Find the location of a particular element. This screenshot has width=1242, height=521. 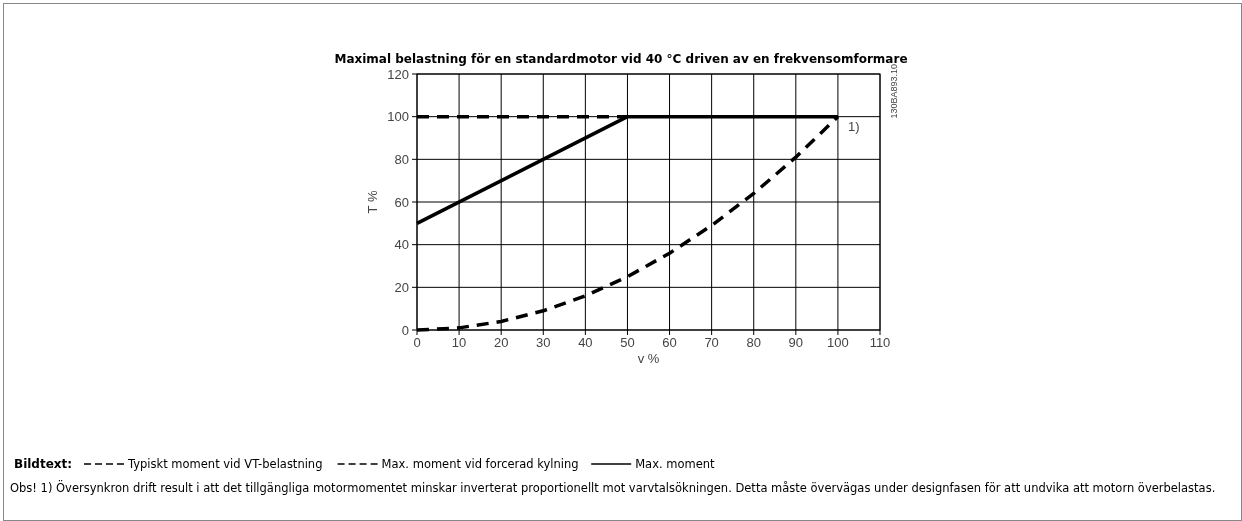

legend-label: Max. moment is located at coordinates (675, 464).